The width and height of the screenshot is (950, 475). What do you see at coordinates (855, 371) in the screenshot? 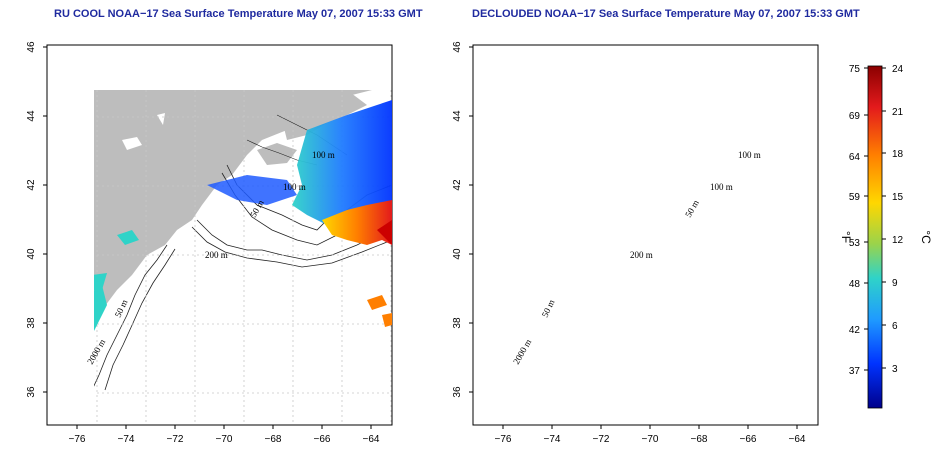
I see `colorbar-f-tick: 37` at bounding box center [855, 371].